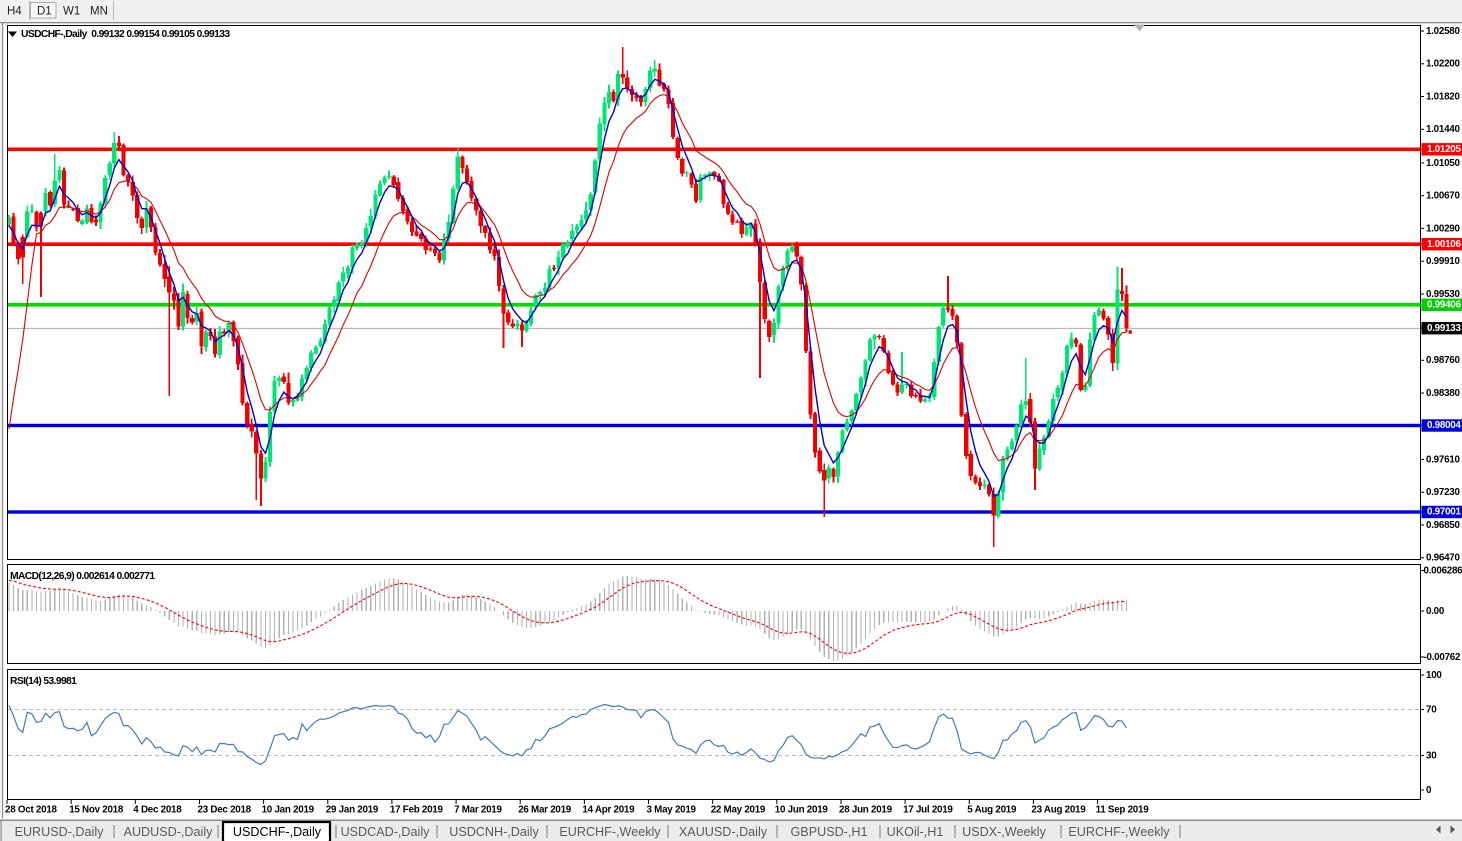 This screenshot has width=1462, height=841. What do you see at coordinates (1443, 96) in the screenshot?
I see `svg-text: 1.01820` at bounding box center [1443, 96].